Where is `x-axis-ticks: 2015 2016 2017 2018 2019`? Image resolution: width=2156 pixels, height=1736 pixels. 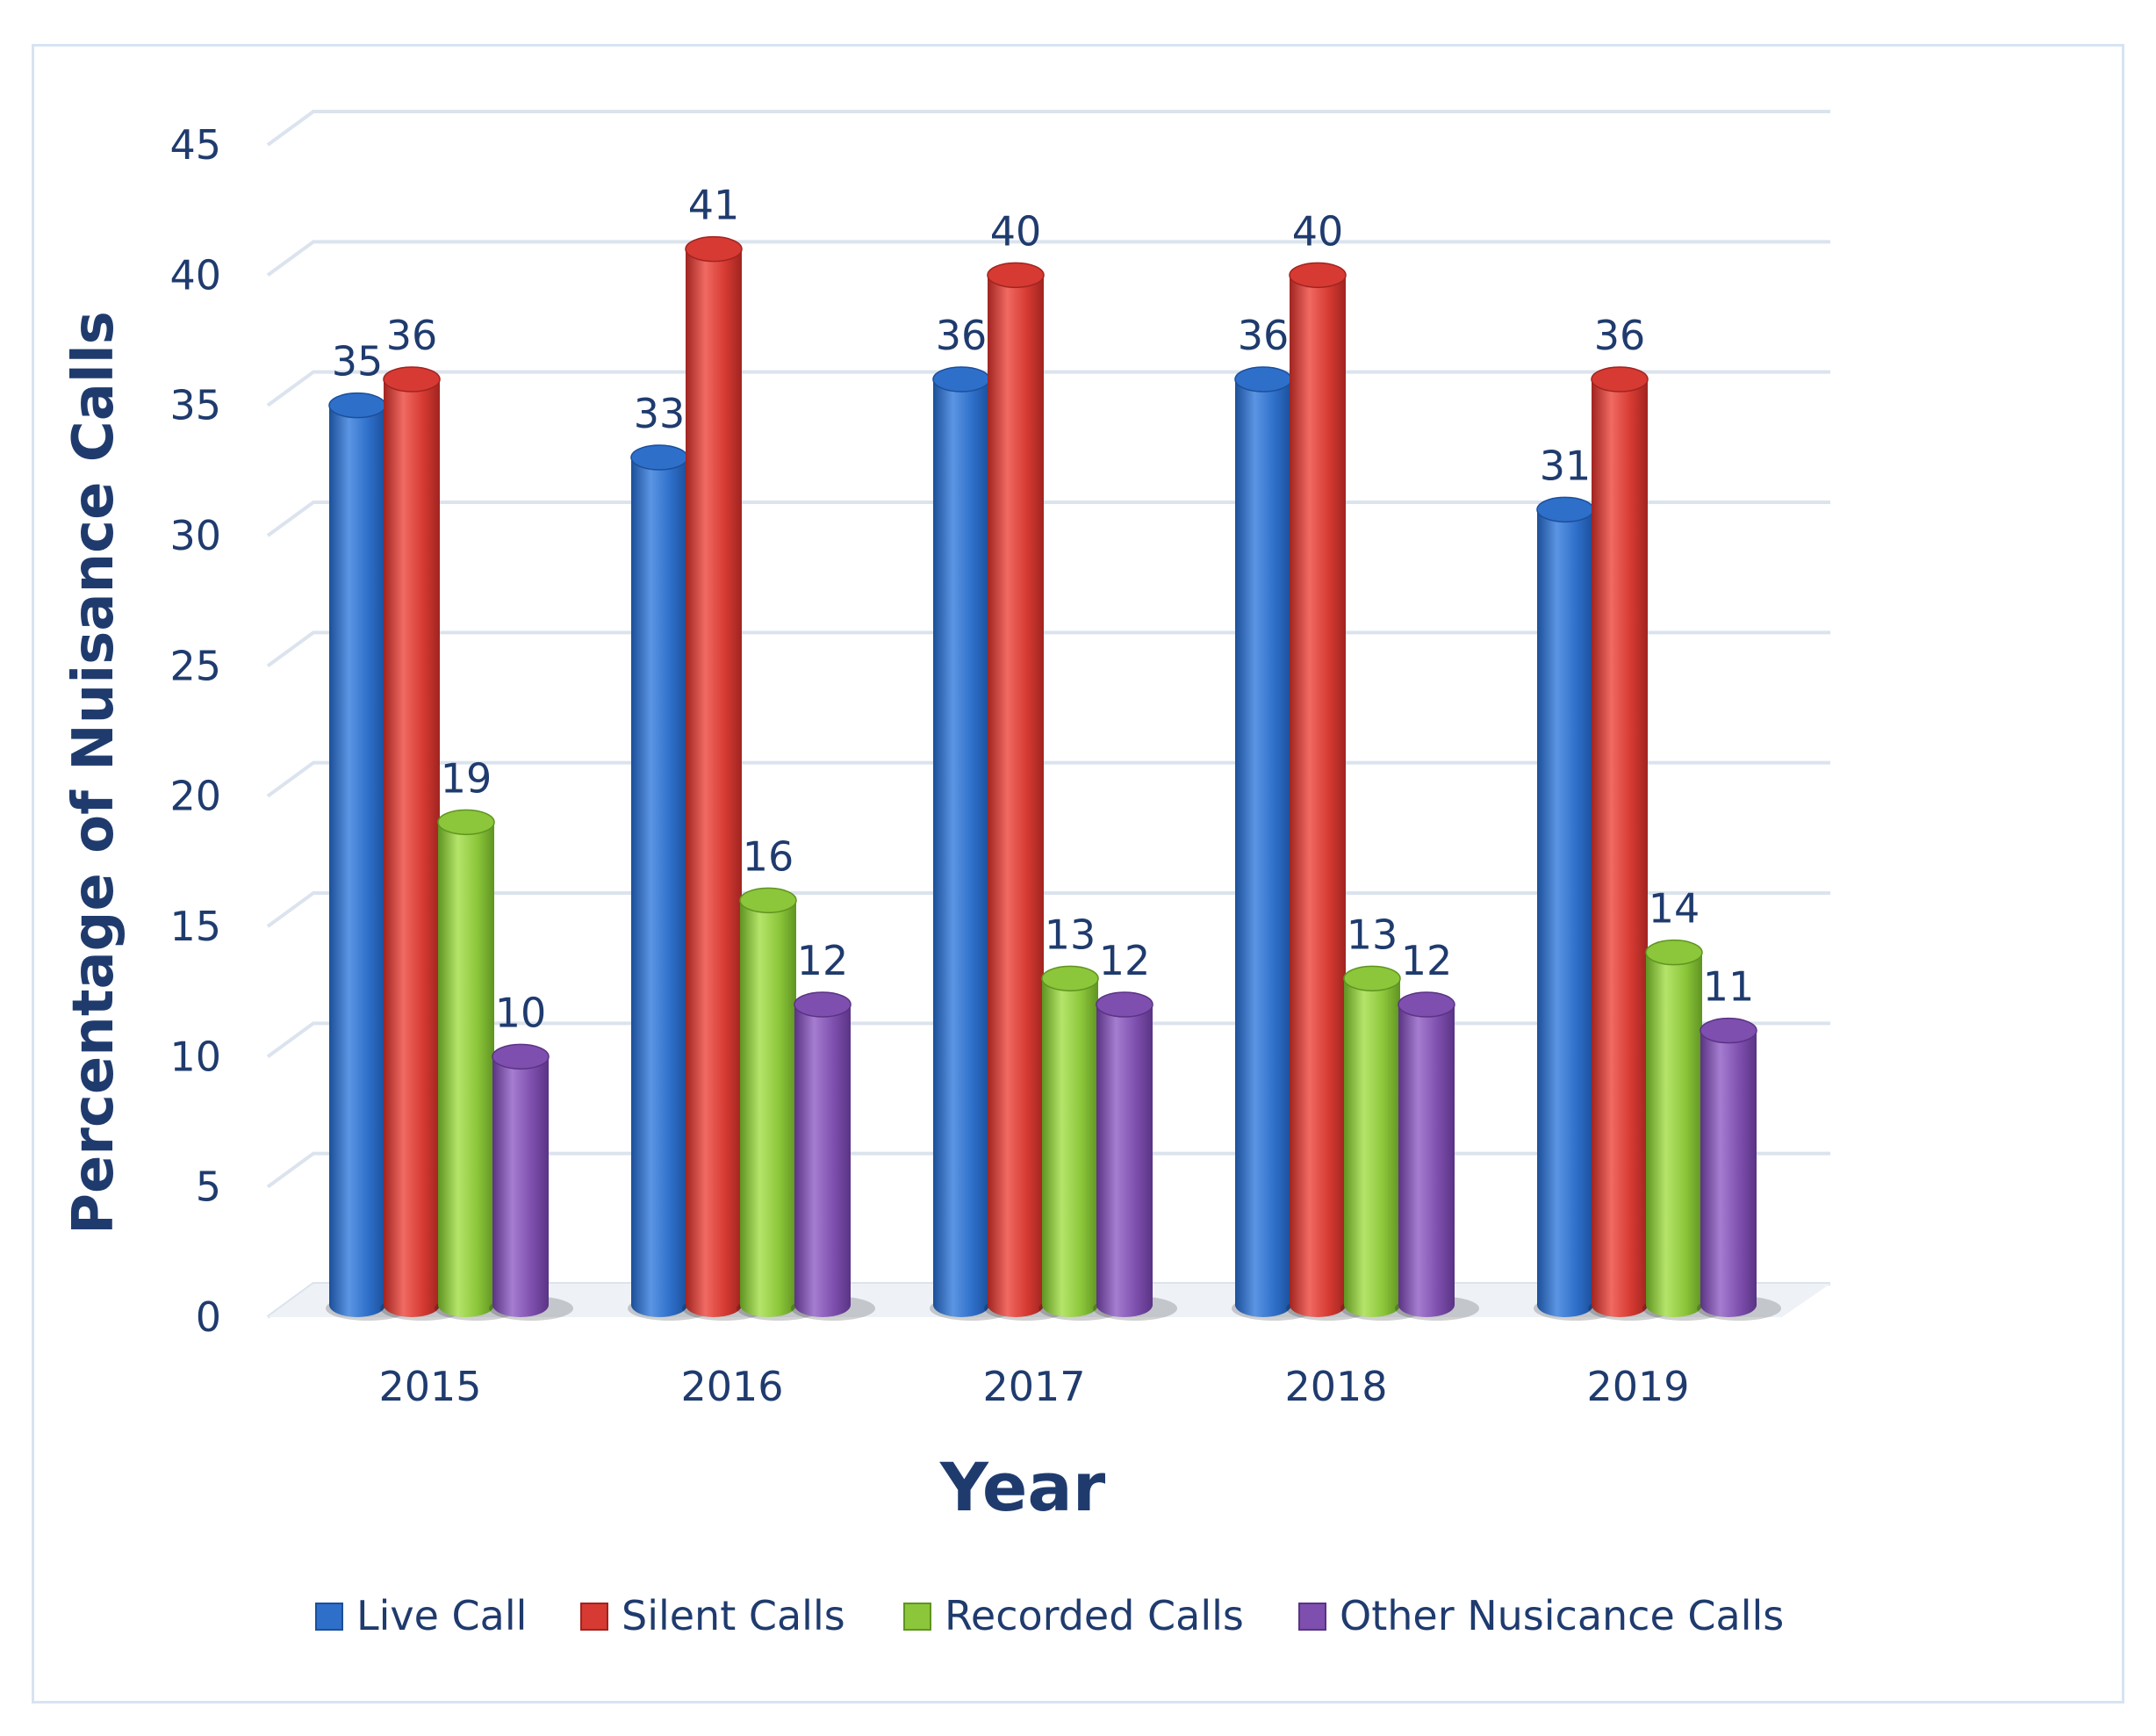
x-axis-ticks: 2015 2016 2017 2018 2019 is located at coordinates (1033, 1386).